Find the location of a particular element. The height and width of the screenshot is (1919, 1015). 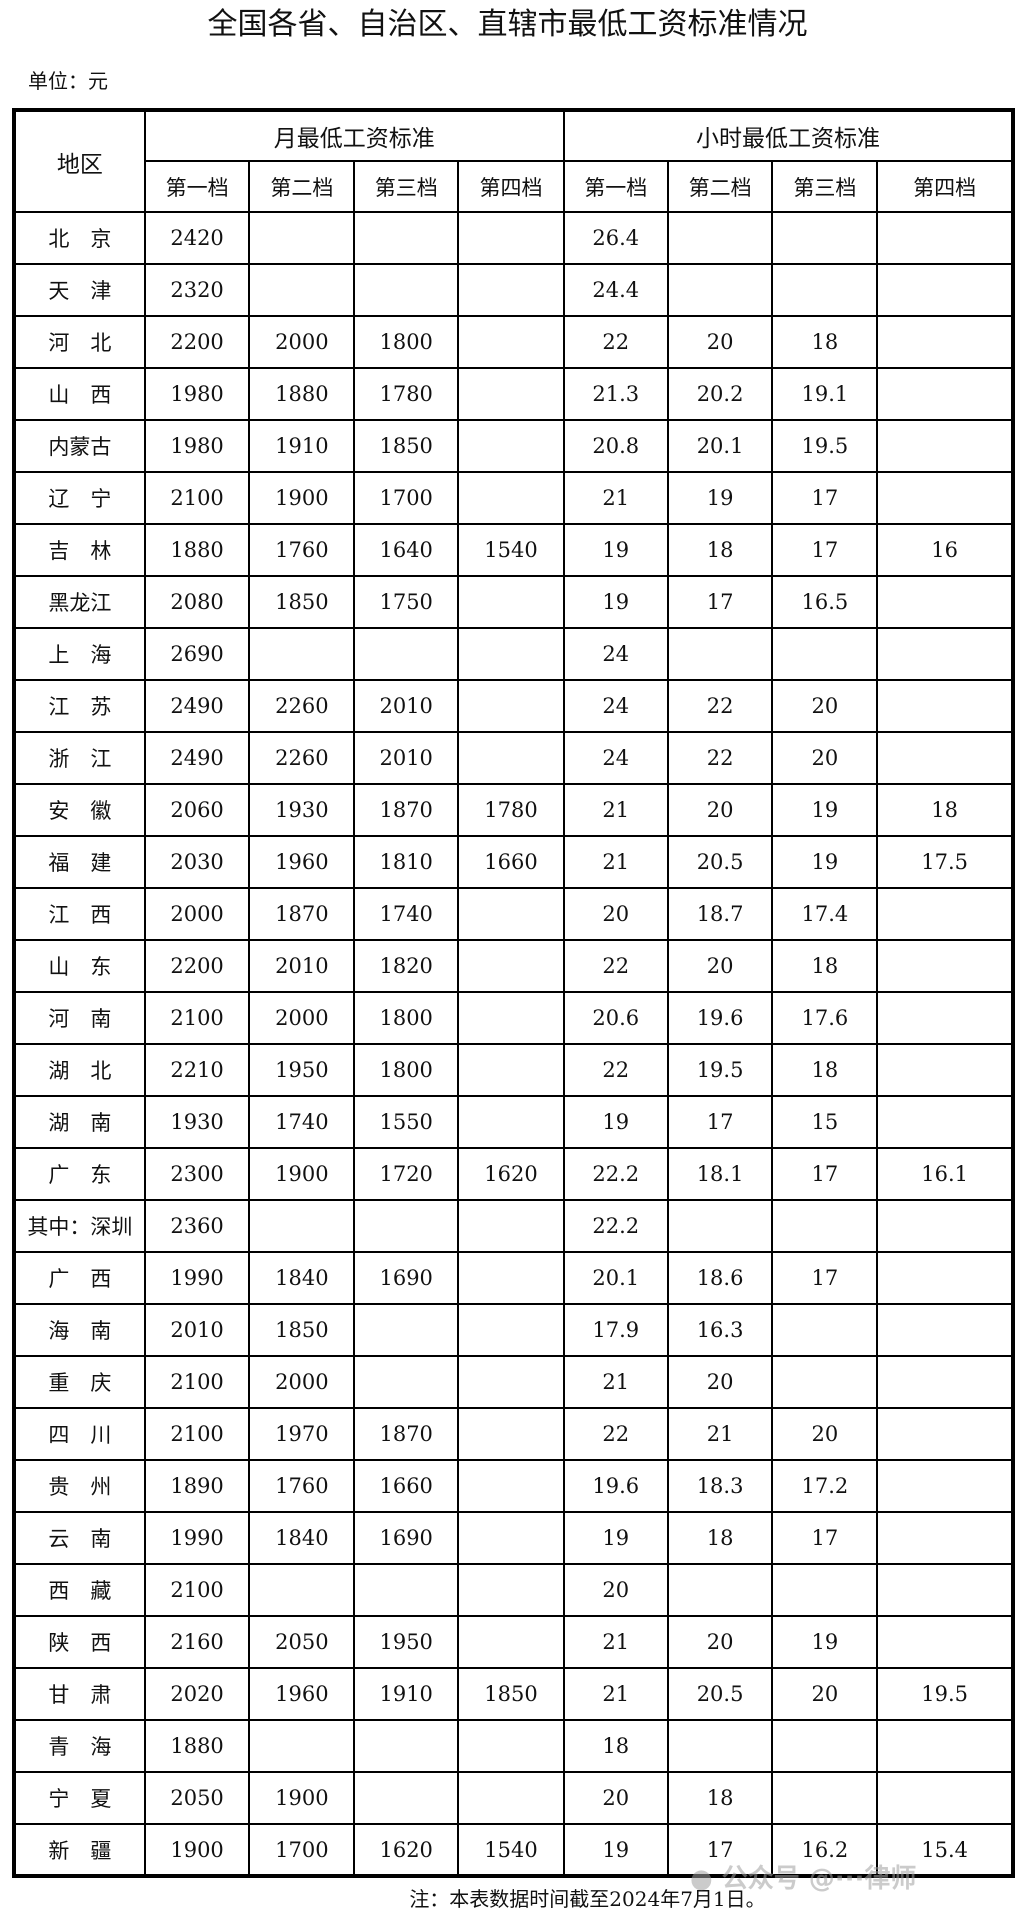

monthly-tier-2-cell: 1910 is located at coordinates (302, 446).